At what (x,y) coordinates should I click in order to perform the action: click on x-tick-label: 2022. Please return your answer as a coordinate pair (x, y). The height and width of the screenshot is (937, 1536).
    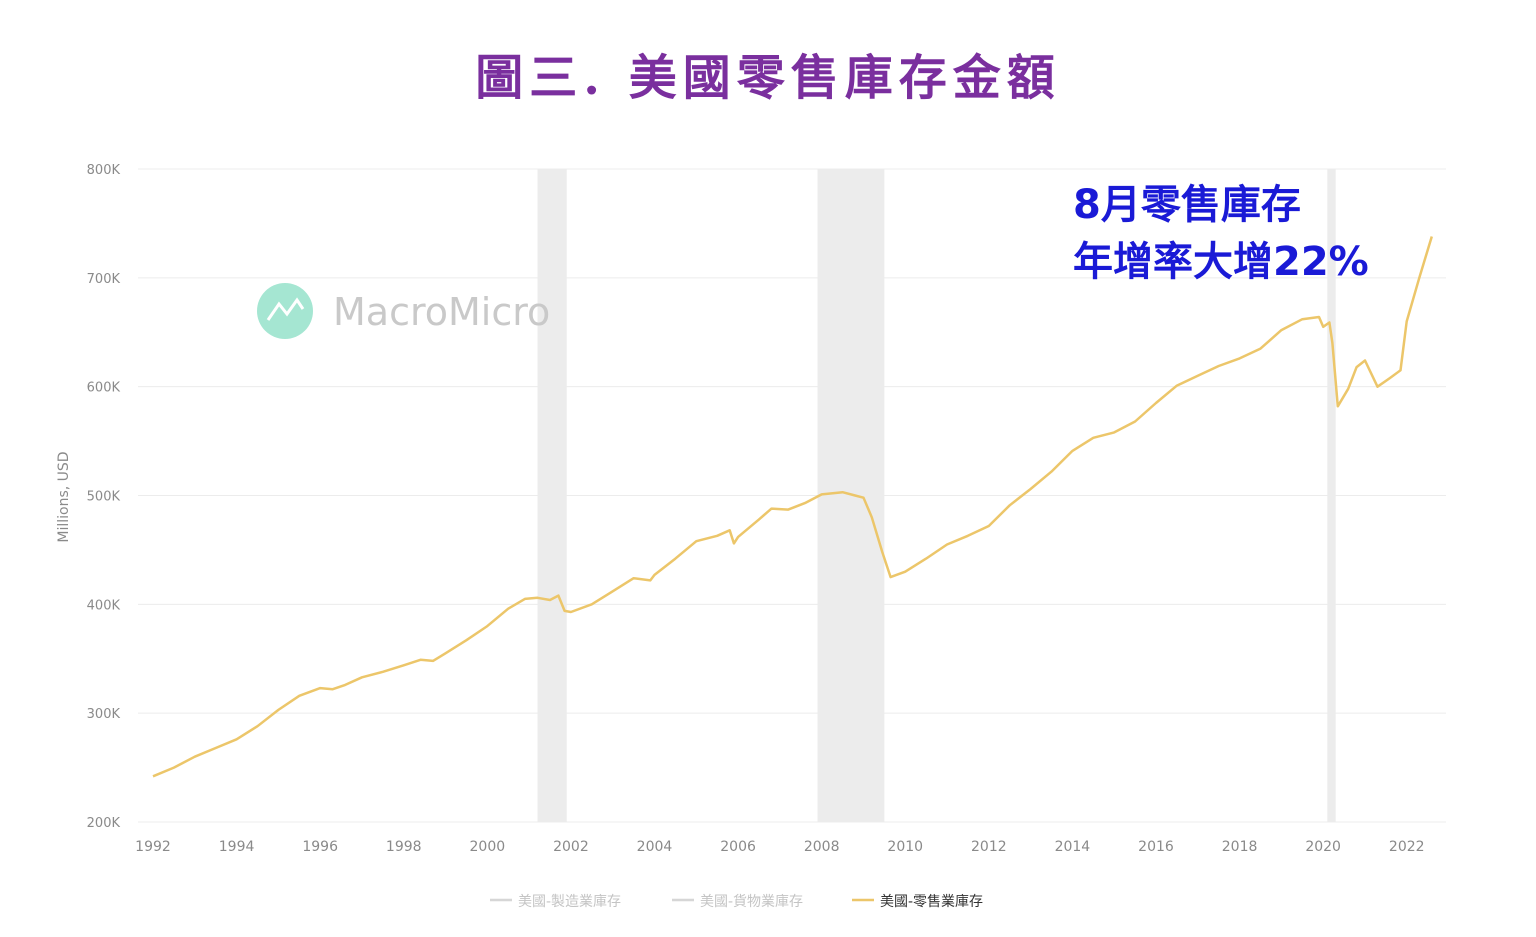
    Looking at the image, I should click on (1407, 847).